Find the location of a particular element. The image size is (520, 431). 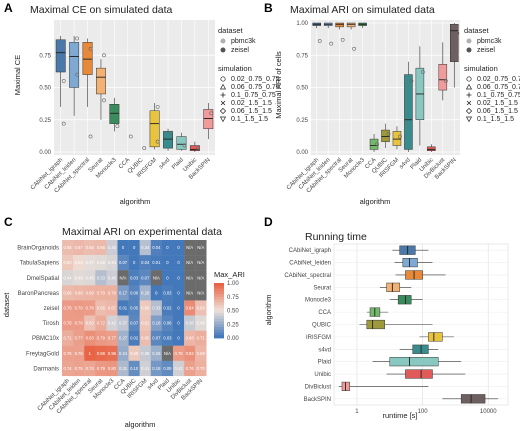

heatmap-cell-label: 0.63 is located at coordinates (90, 323).